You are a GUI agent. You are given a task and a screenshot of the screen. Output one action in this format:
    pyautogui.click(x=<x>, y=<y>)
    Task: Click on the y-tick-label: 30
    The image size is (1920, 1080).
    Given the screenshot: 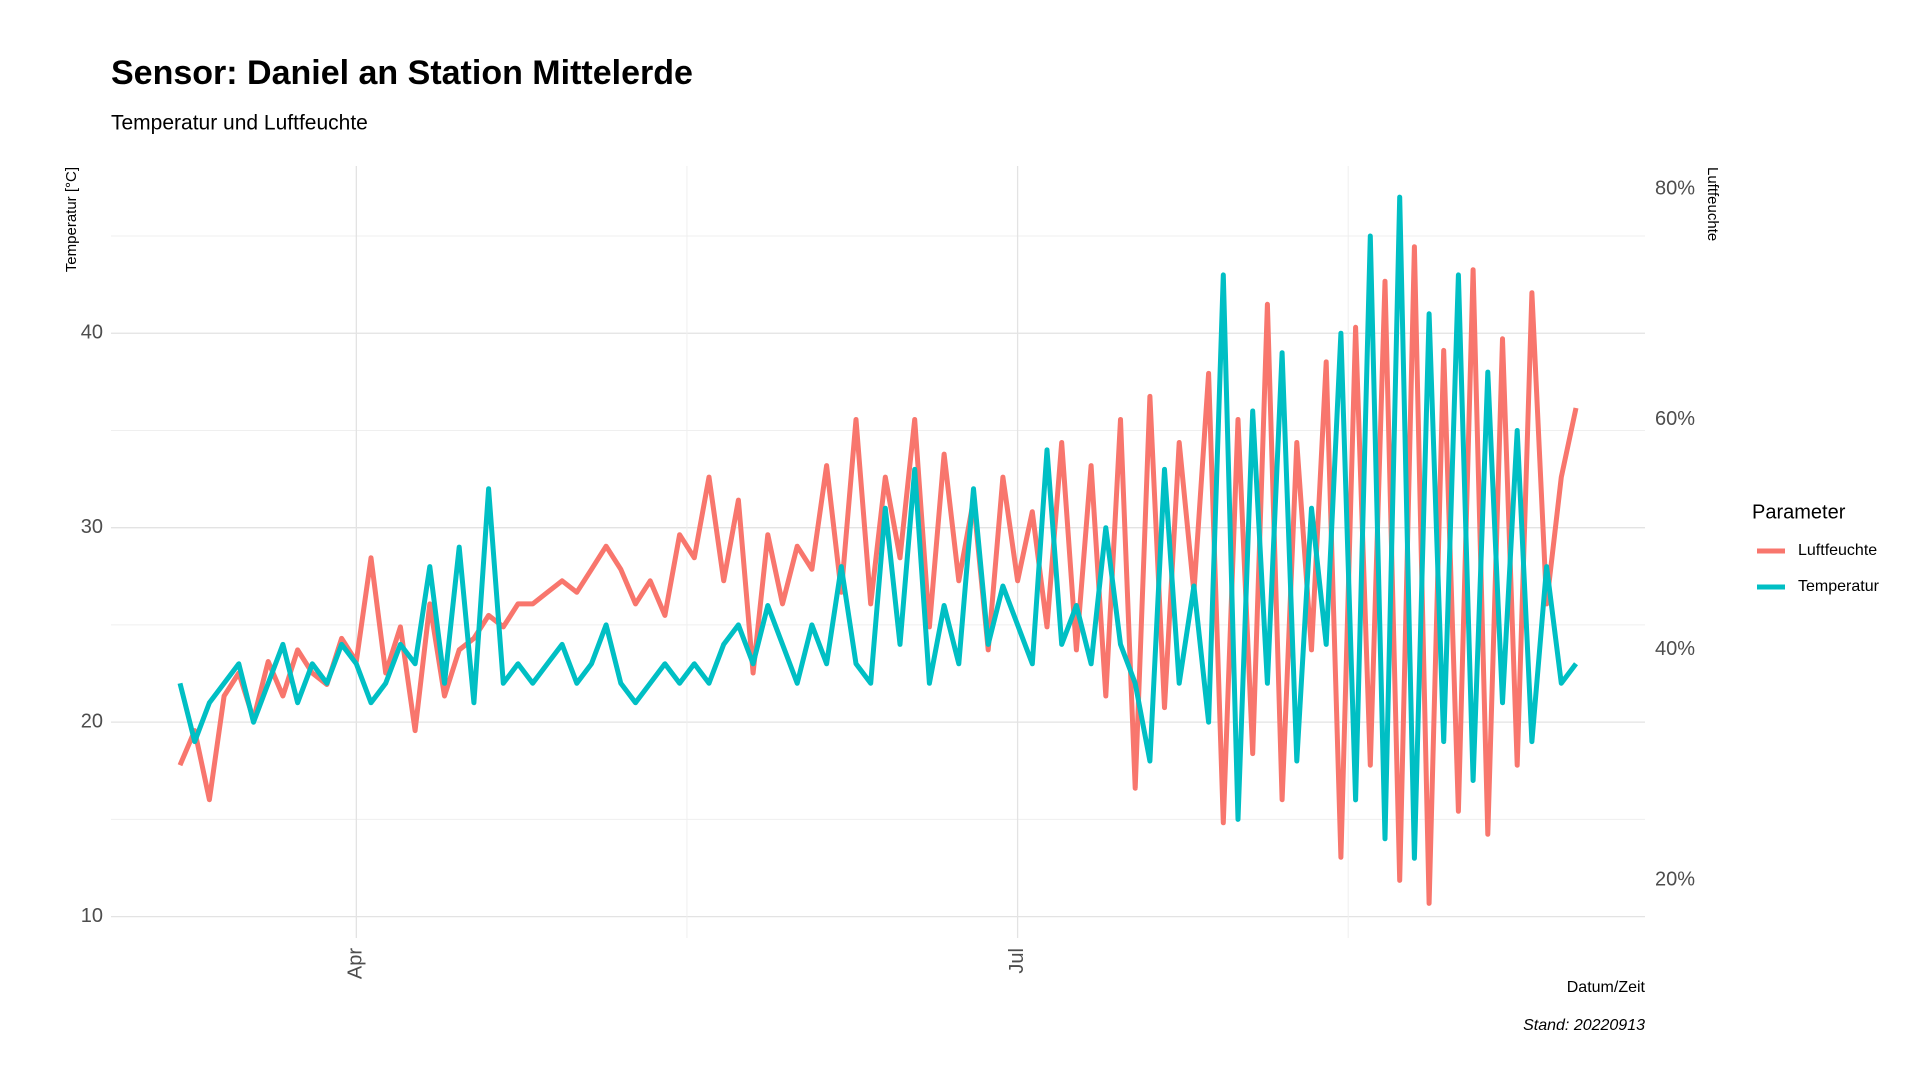 What is the action you would take?
    pyautogui.click(x=92, y=527)
    